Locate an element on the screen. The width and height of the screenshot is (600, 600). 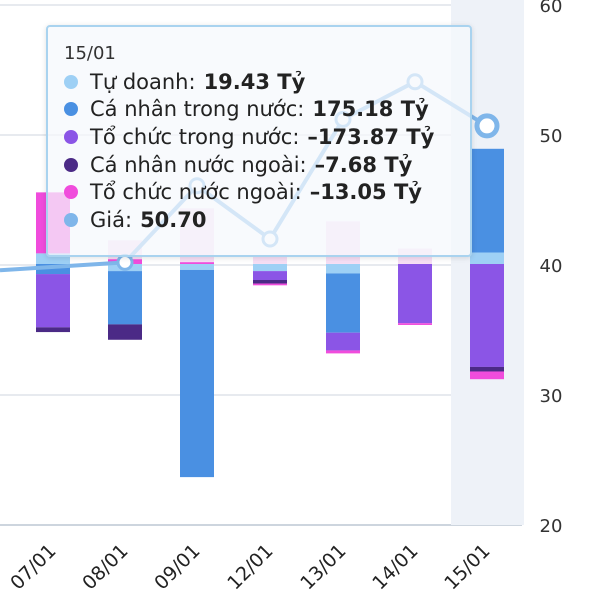
tooltip-value: 19.43 Tỷ is located at coordinates (254, 81).